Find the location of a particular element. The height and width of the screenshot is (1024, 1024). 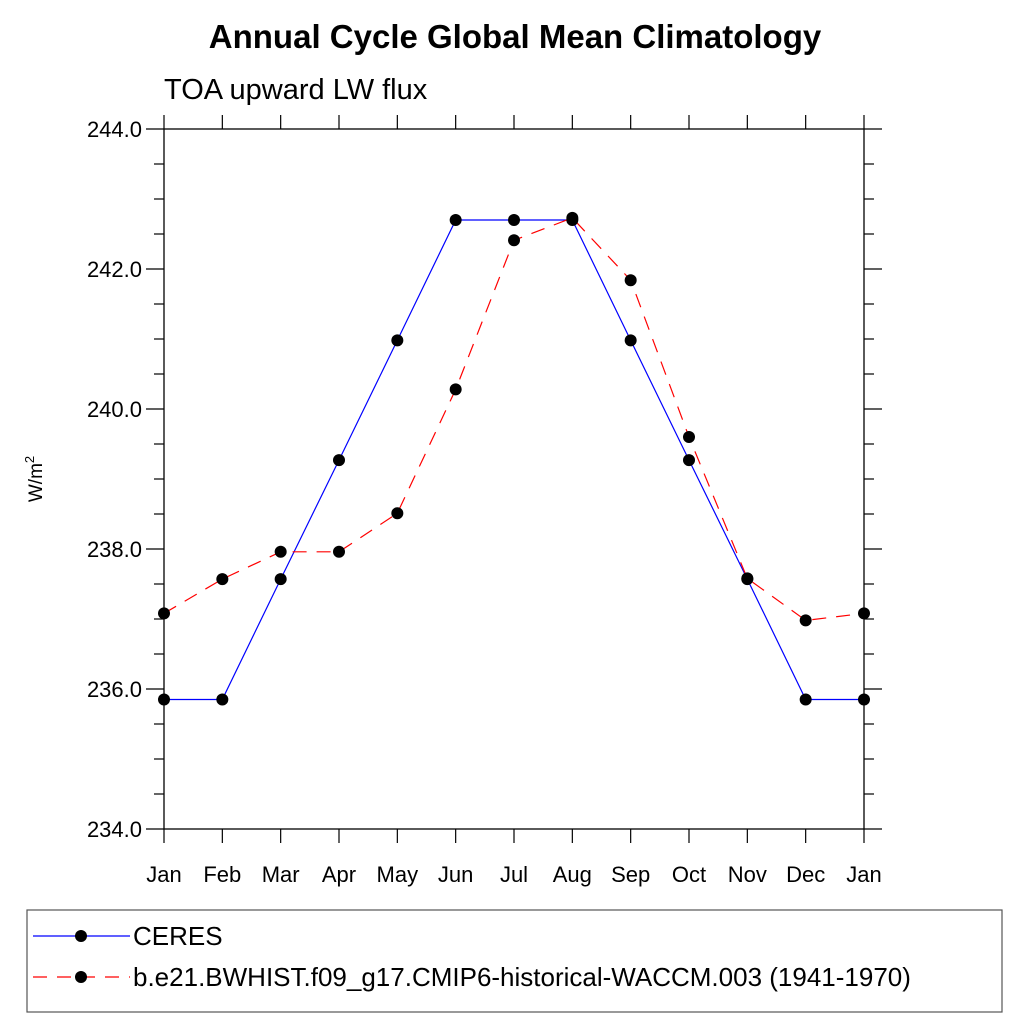

legend-marker-ceres is located at coordinates (81, 936).